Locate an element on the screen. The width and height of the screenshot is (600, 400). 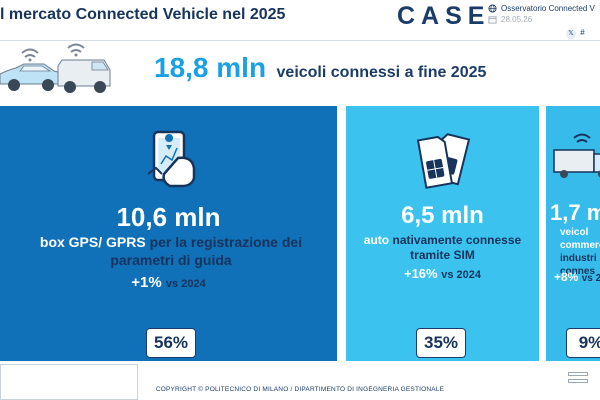
desc-line: commerci is located at coordinates (580, 245).